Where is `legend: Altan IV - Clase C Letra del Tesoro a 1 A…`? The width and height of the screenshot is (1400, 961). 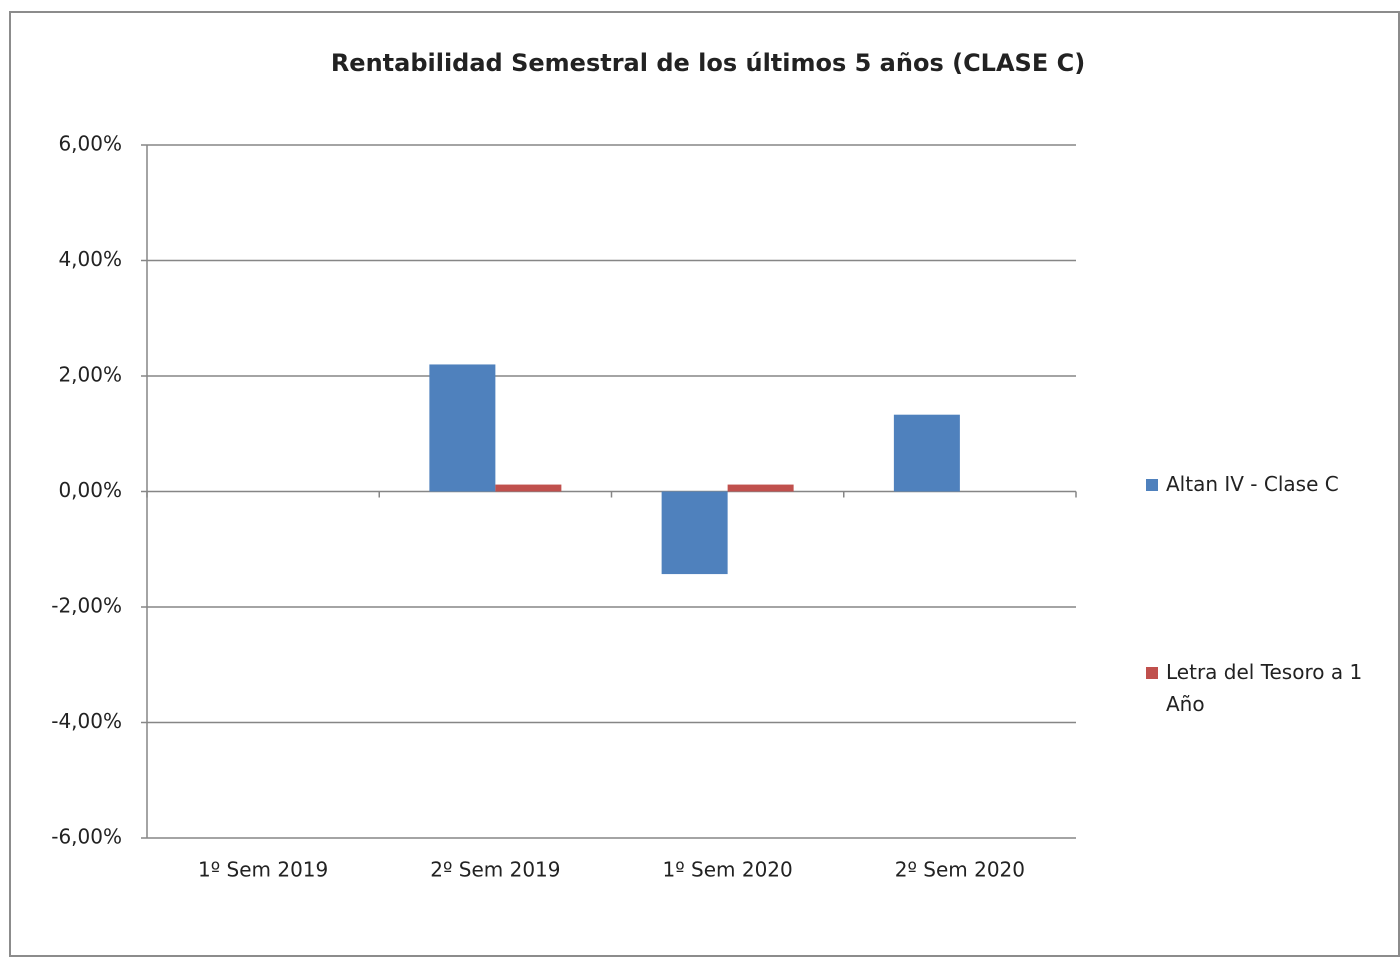
legend: Altan IV - Clase C Letra del Tesoro a 1 A… is located at coordinates (1264, 594).